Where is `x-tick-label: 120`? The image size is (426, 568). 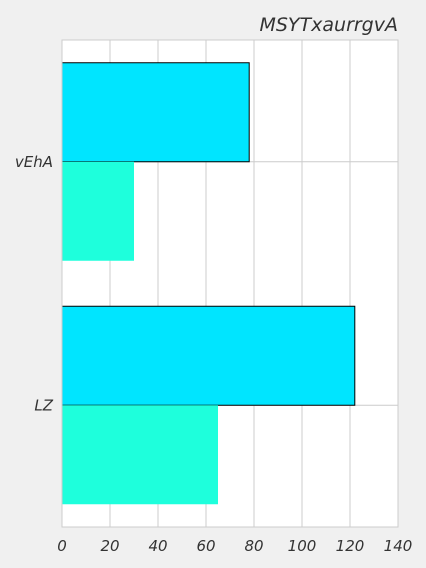 x-tick-label: 120 is located at coordinates (350, 546).